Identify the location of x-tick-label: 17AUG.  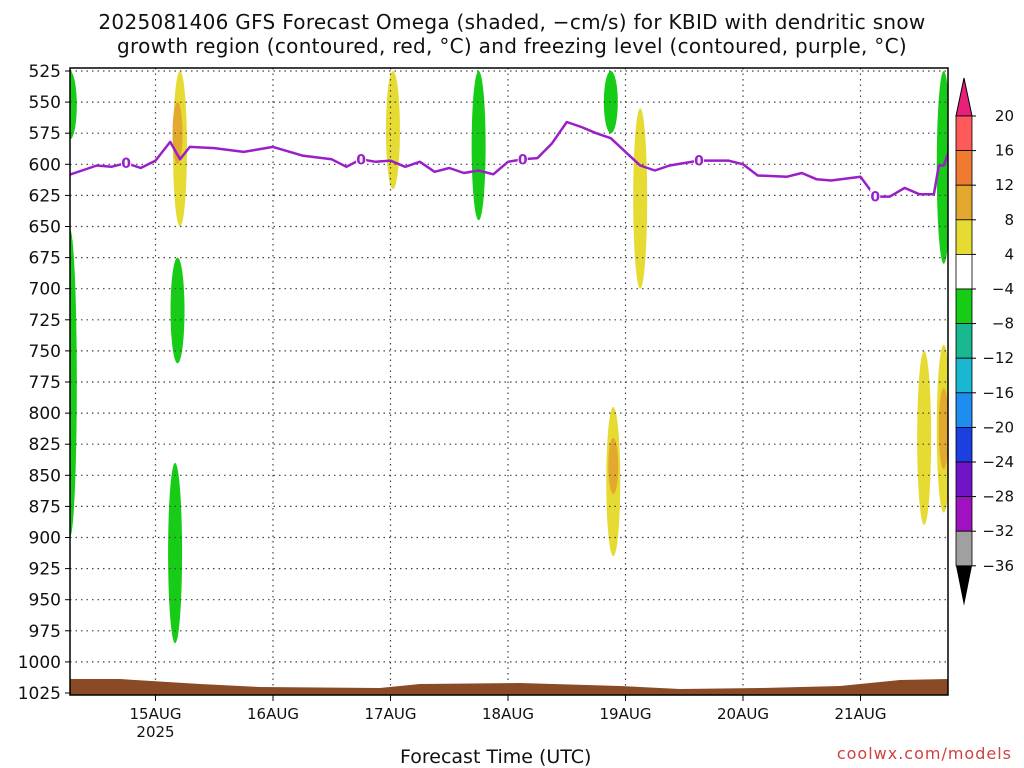
(391, 714).